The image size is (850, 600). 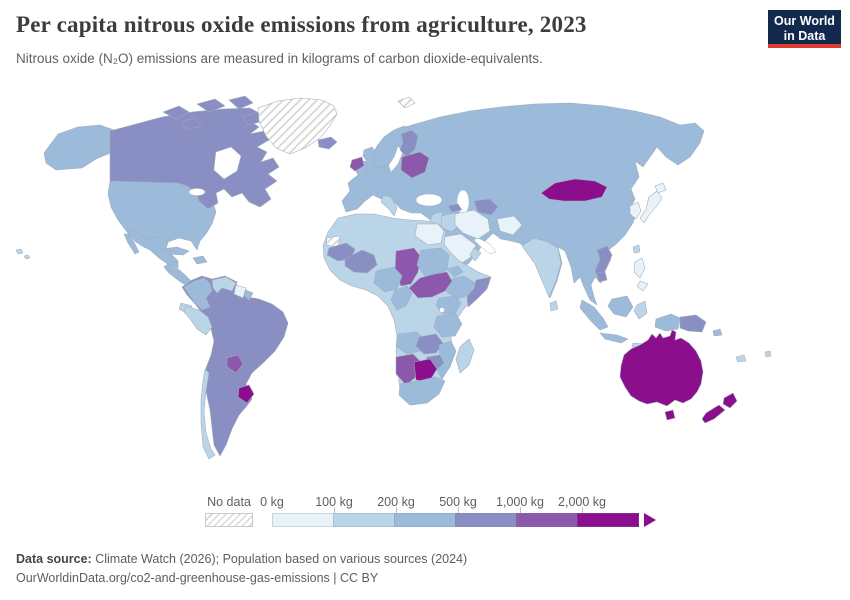 I want to click on country-philippines-mindanao, so click(x=642, y=286).